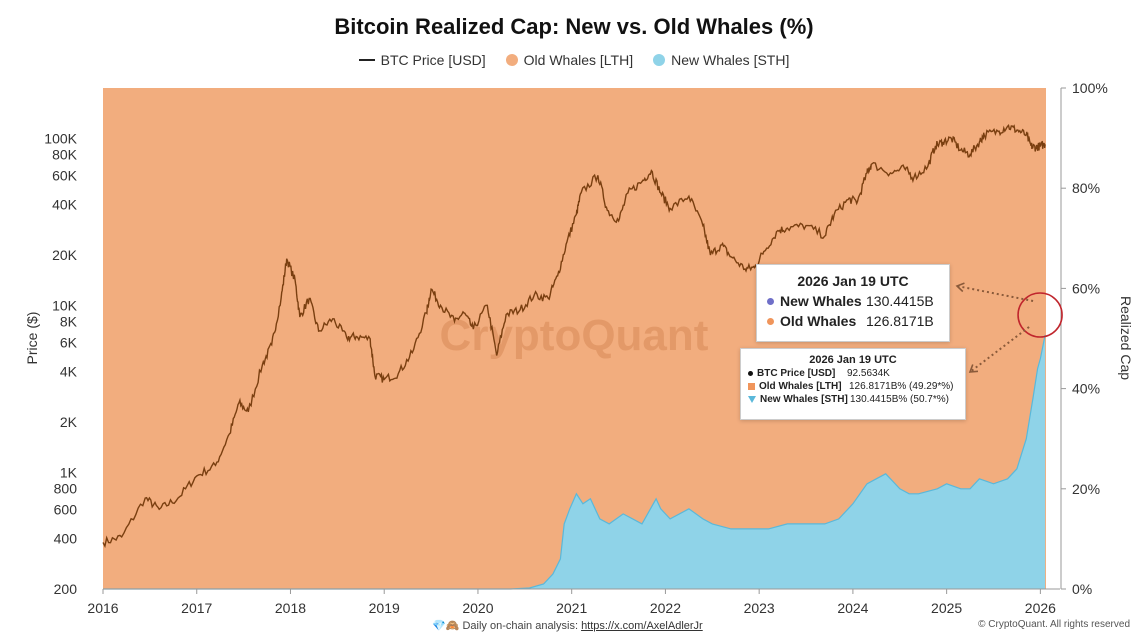  Describe the element at coordinates (69, 321) in the screenshot. I see `y-left-tick-label: 8K` at that location.